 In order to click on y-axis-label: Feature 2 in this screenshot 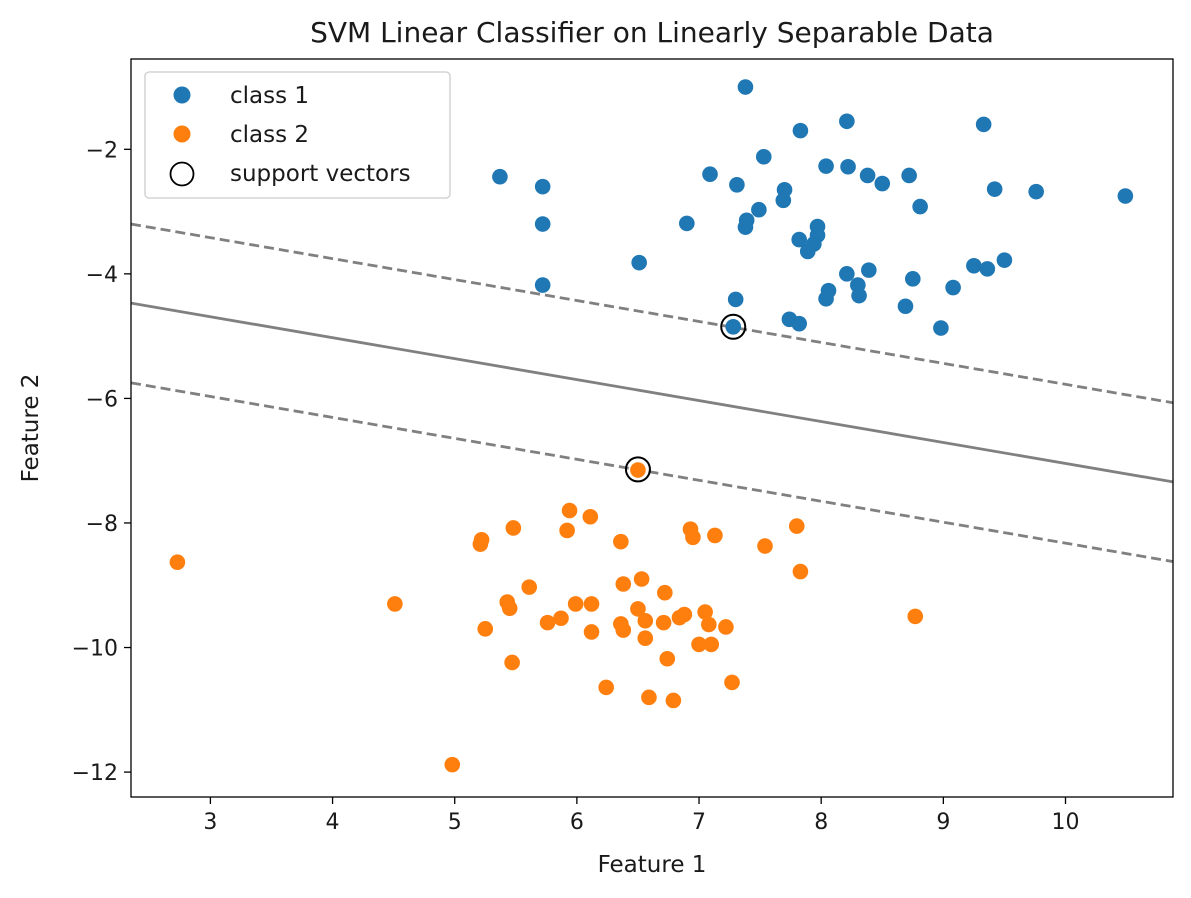, I will do `click(31, 428)`.